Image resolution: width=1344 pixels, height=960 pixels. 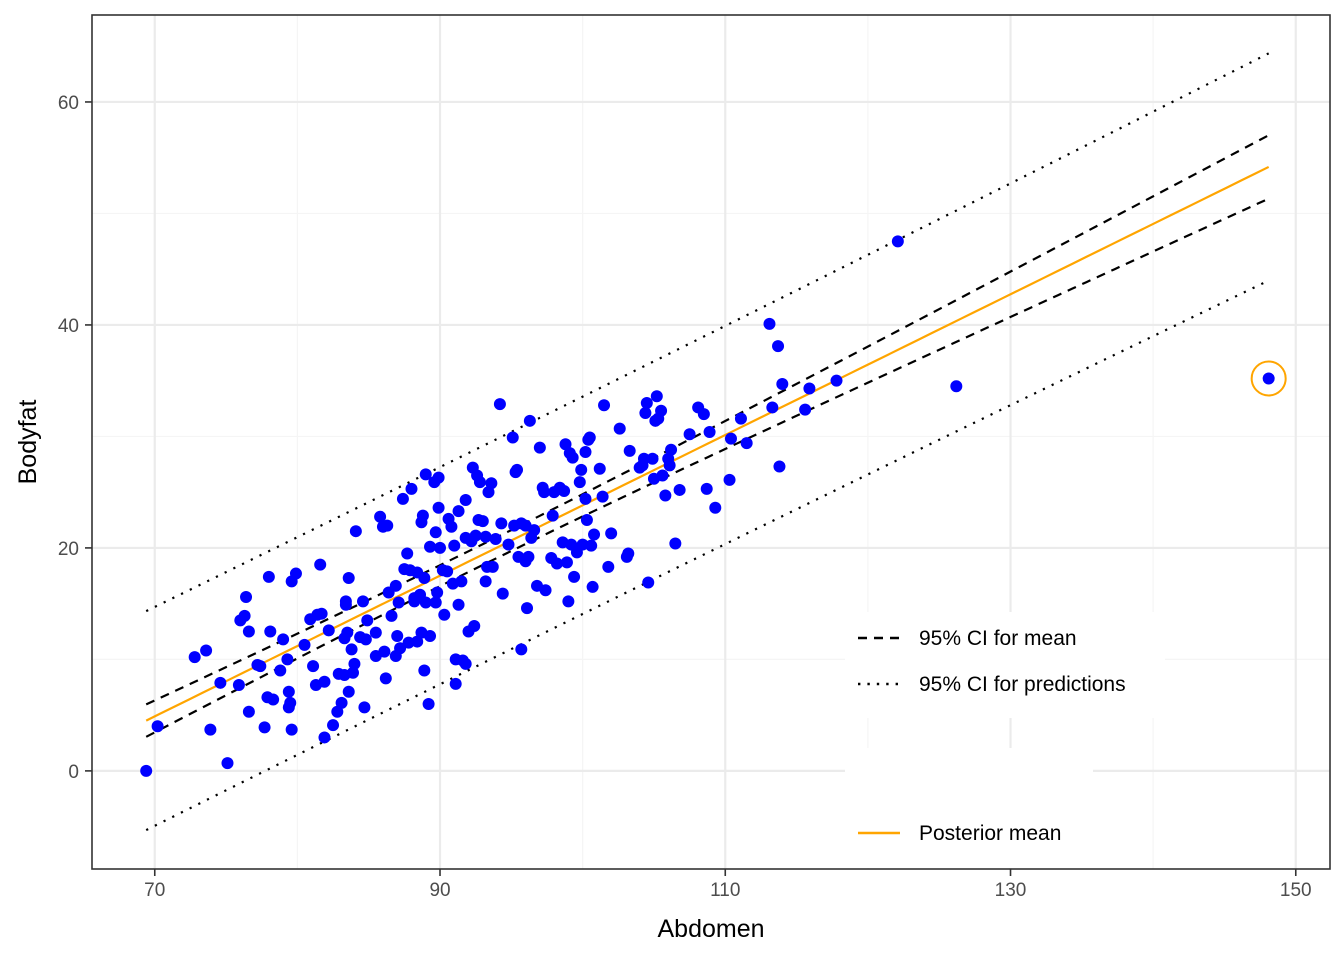 I want to click on x-tick-label: 130, so click(x=1011, y=890).